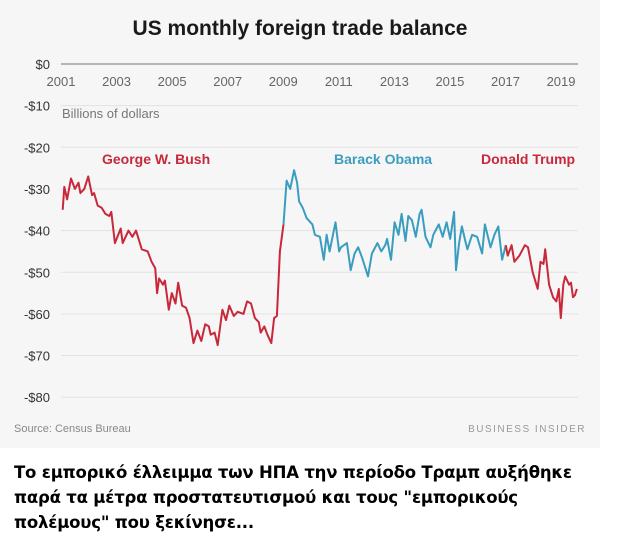 The height and width of the screenshot is (550, 625). I want to click on chart-title: US monthly foreign trade balance, so click(300, 28).